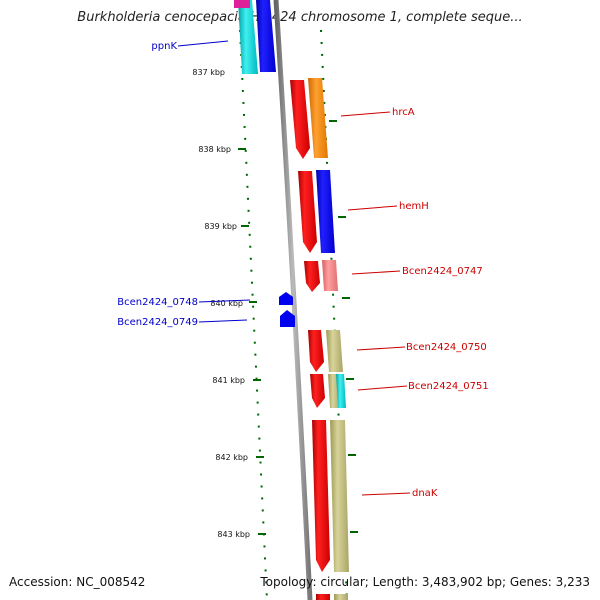 Image resolution: width=600 pixels, height=600 pixels. Describe the element at coordinates (77, 582) in the screenshot. I see `accession-text: Accession: NC_008542` at that location.